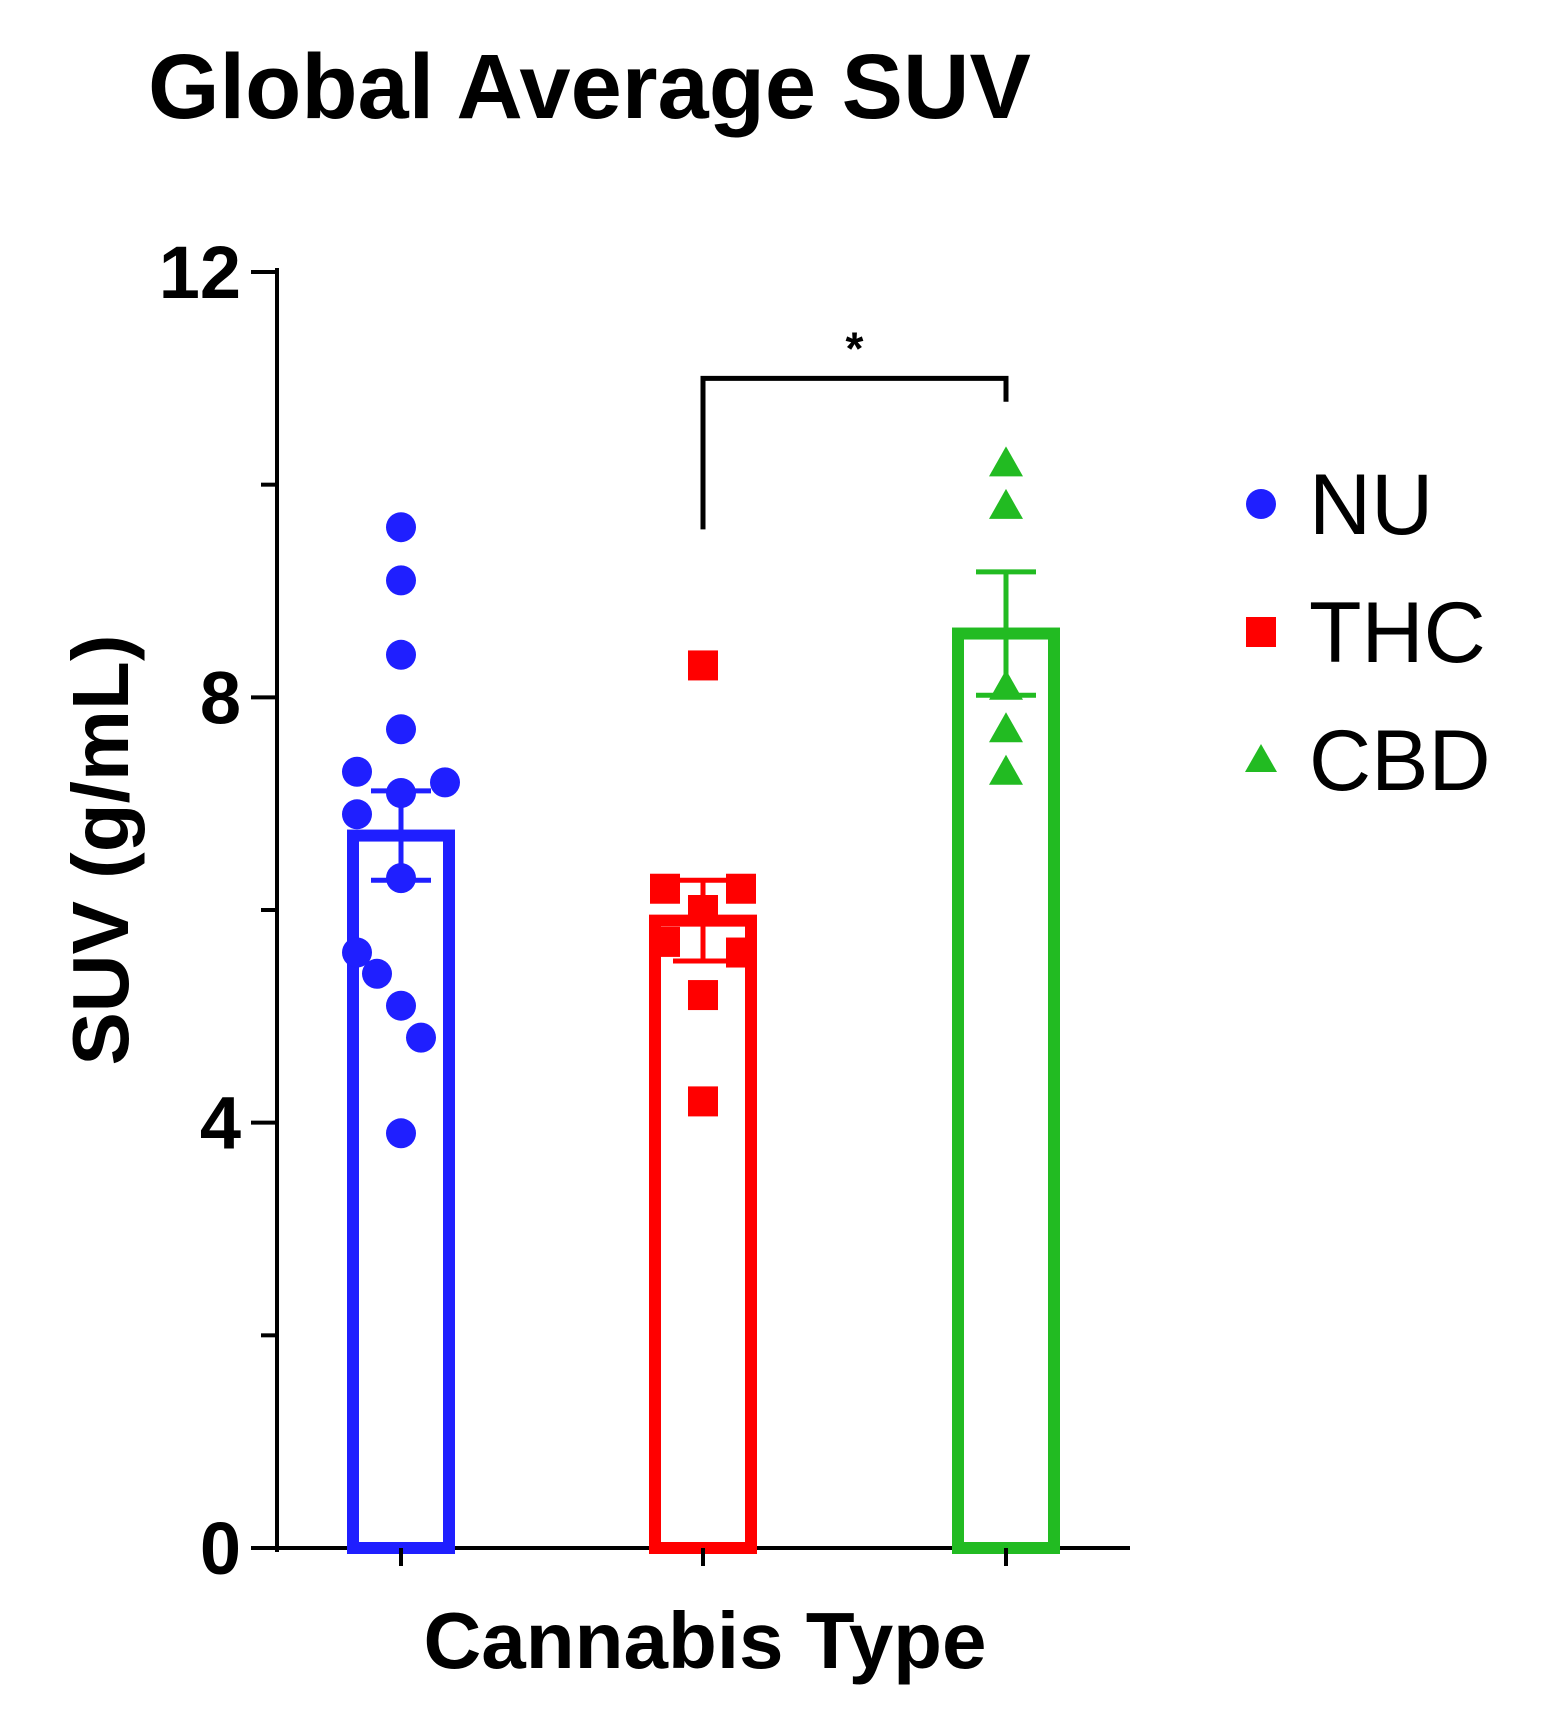 This screenshot has width=1550, height=1733. I want to click on y-tick-label: 4, so click(220, 1123).